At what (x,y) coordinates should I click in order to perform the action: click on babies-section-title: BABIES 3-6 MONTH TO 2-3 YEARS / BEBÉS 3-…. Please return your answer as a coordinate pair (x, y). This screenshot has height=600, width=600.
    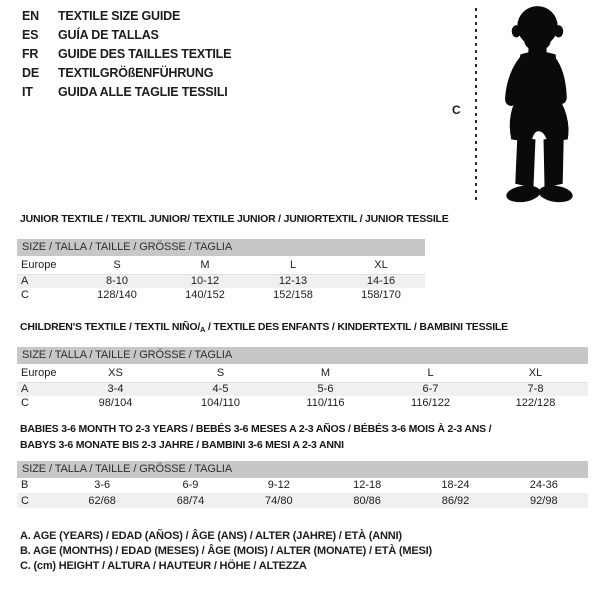
    Looking at the image, I should click on (256, 437).